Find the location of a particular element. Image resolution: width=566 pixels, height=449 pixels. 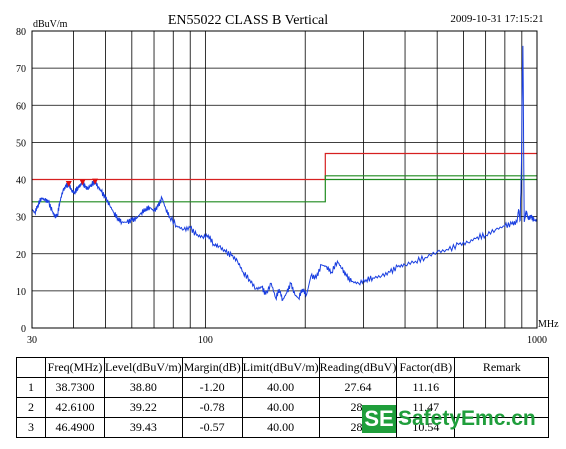

cell-level: 39.22 is located at coordinates (143, 407).